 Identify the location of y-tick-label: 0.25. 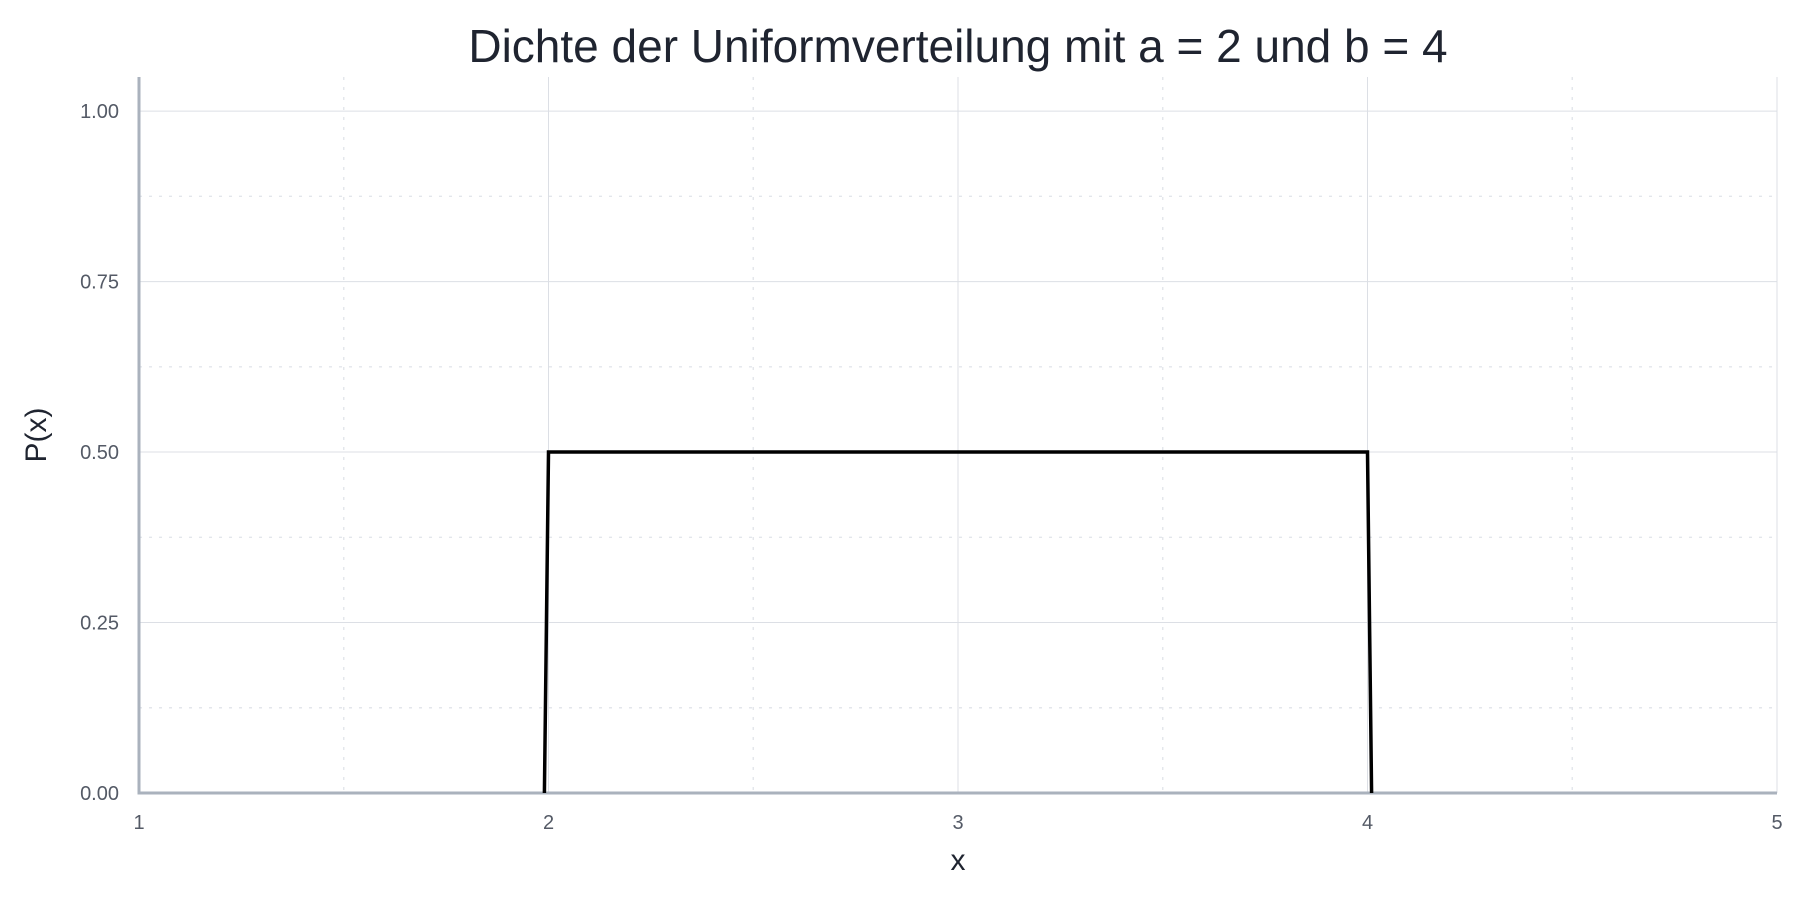
(99, 624).